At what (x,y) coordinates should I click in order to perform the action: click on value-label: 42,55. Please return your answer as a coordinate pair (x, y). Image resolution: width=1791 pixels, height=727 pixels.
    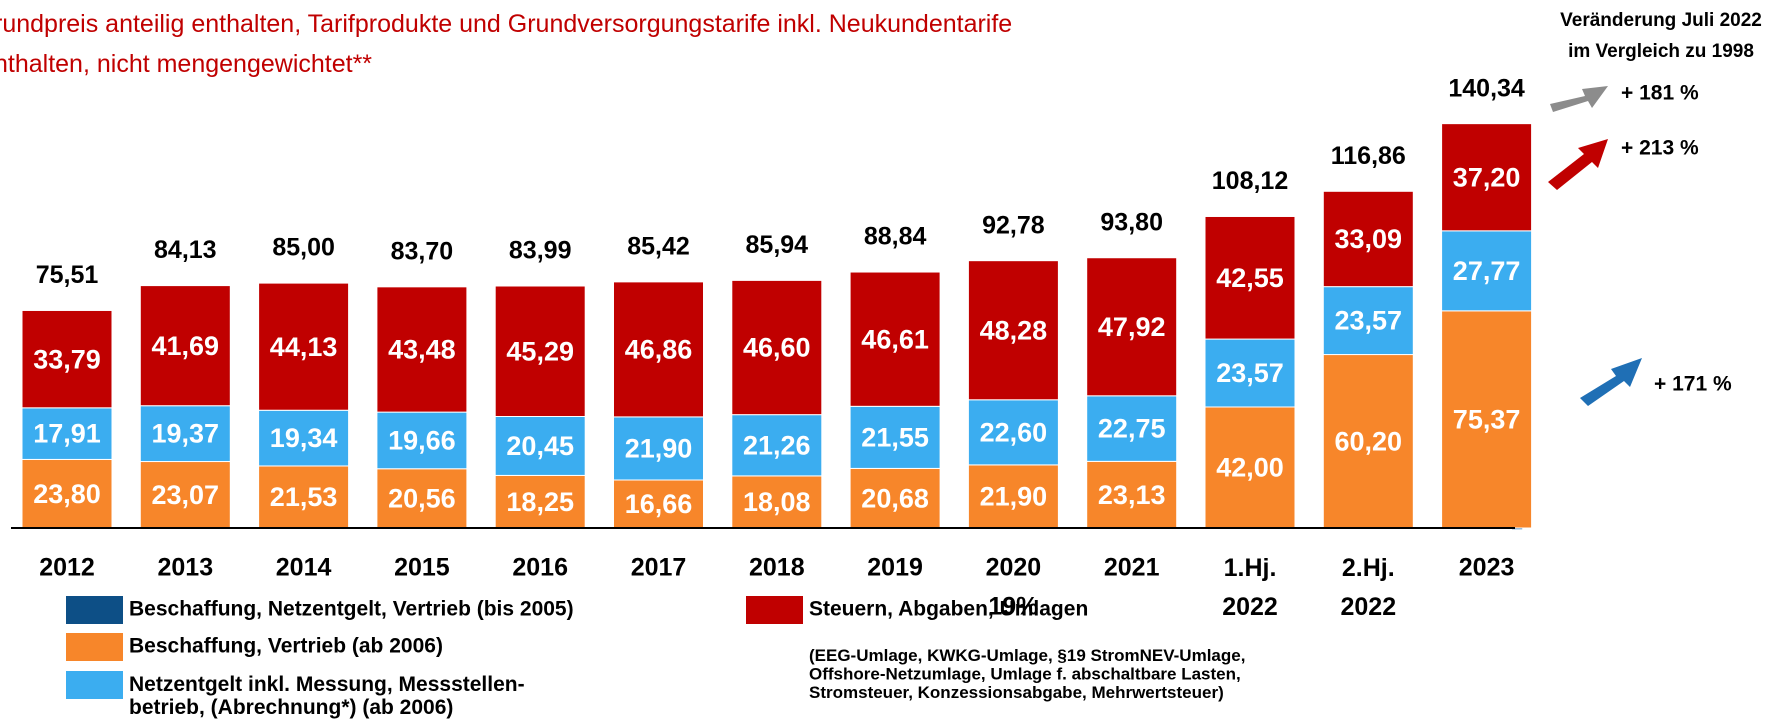
    Looking at the image, I should click on (1250, 278).